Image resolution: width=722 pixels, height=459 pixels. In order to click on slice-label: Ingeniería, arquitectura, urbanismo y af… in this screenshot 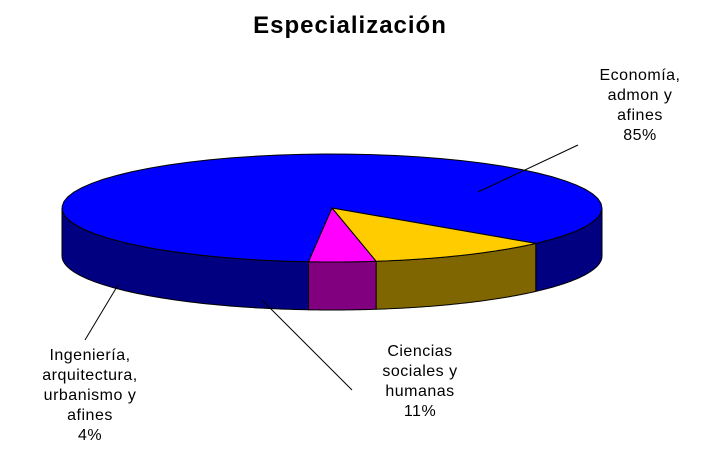, I will do `click(90, 385)`.